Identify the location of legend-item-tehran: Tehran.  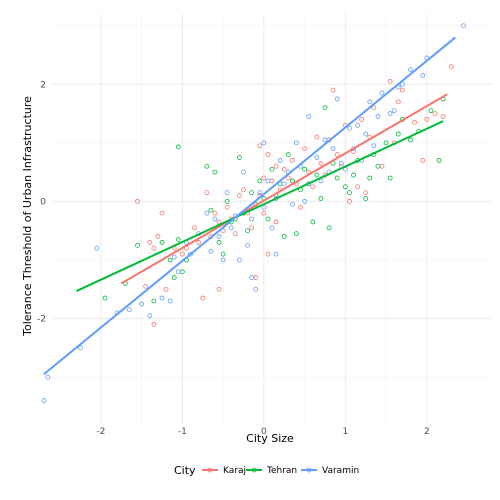
(271, 471).